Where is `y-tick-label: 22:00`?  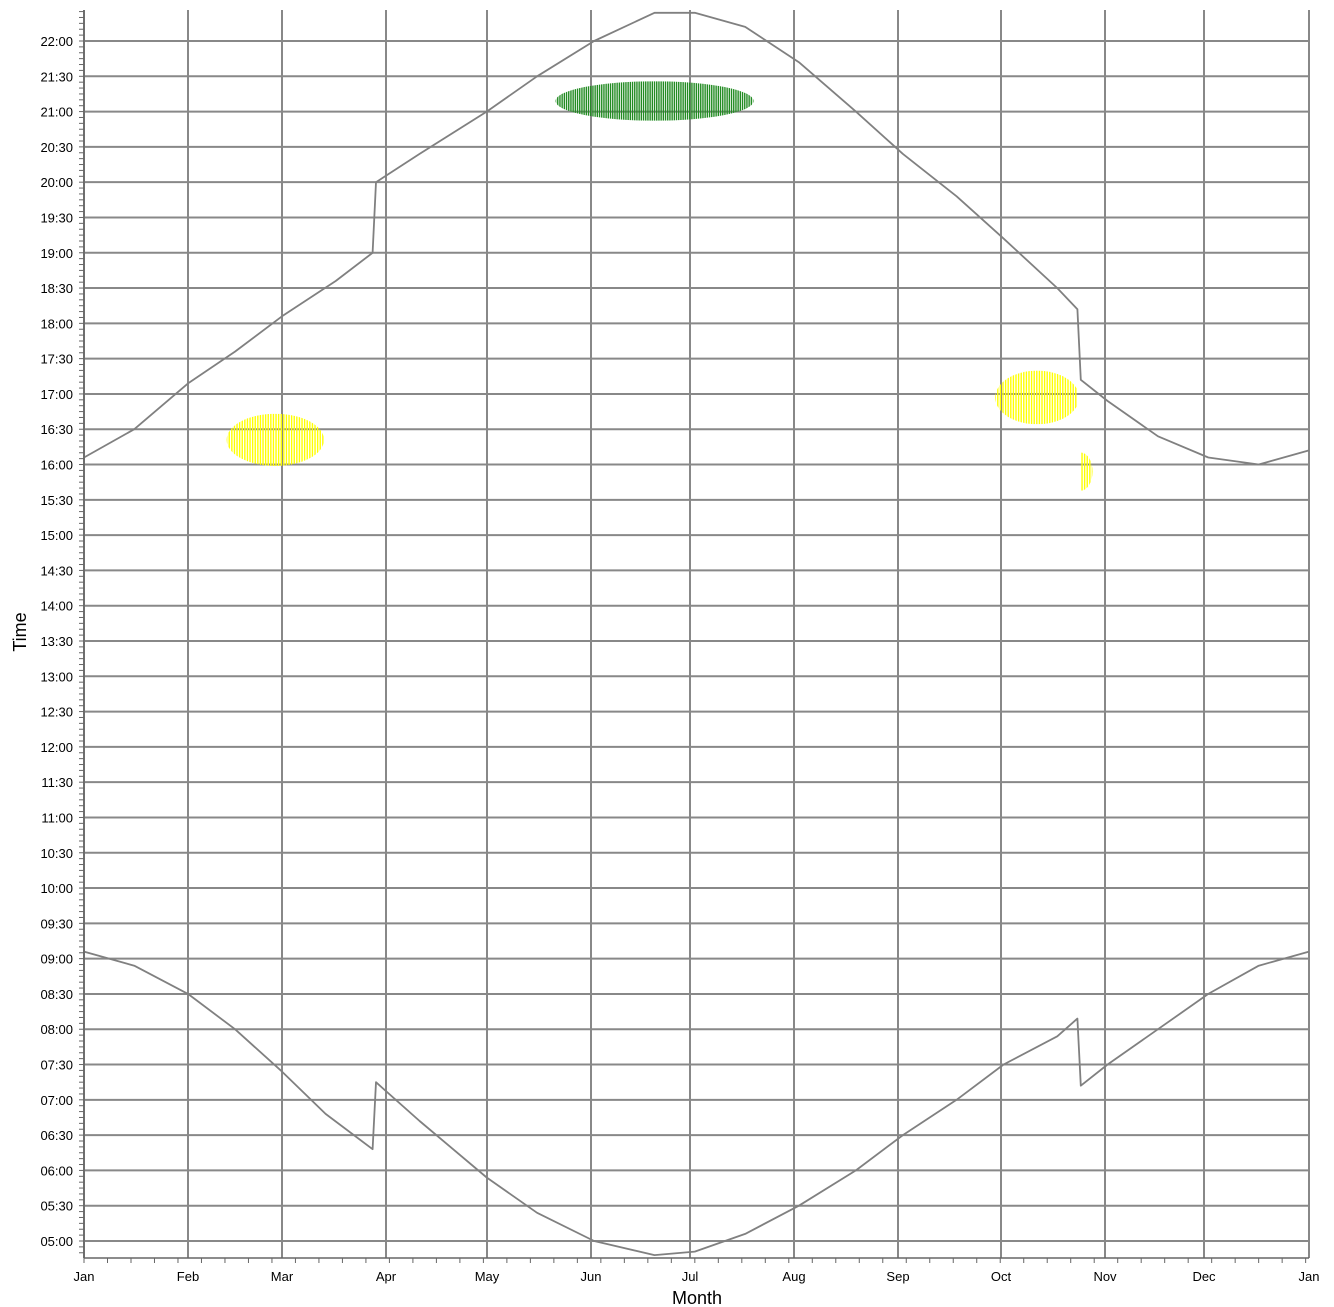
y-tick-label: 22:00 is located at coordinates (56, 41).